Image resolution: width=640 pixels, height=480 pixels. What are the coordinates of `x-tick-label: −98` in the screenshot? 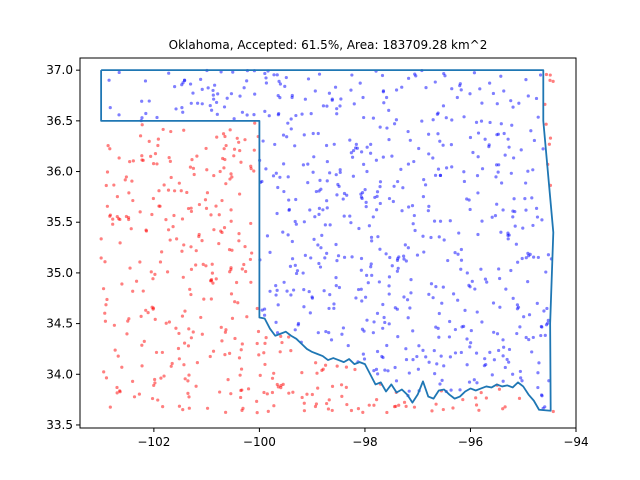 It's located at (364, 442).